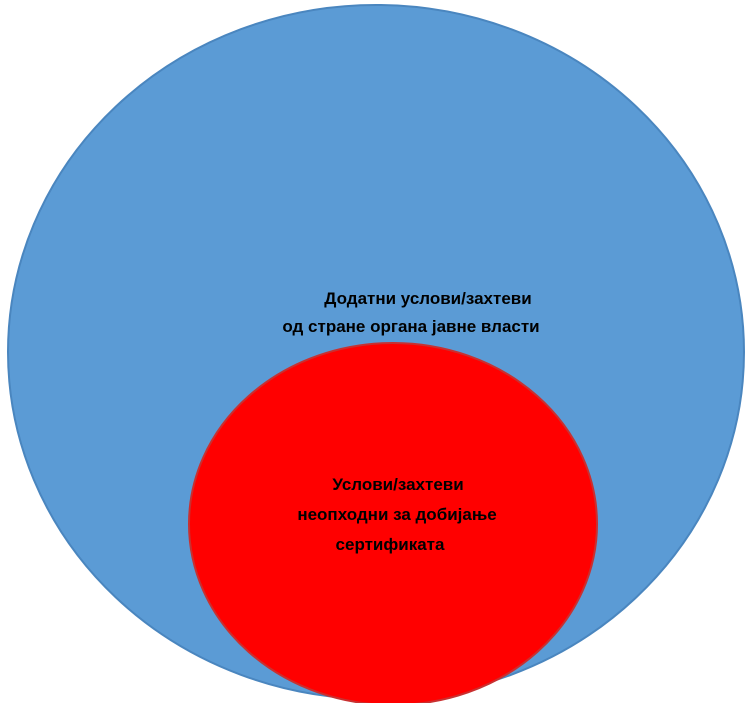  What do you see at coordinates (410, 326) in the screenshot?
I see `outer-circle-label-line-2: од стране органа јавне власти` at bounding box center [410, 326].